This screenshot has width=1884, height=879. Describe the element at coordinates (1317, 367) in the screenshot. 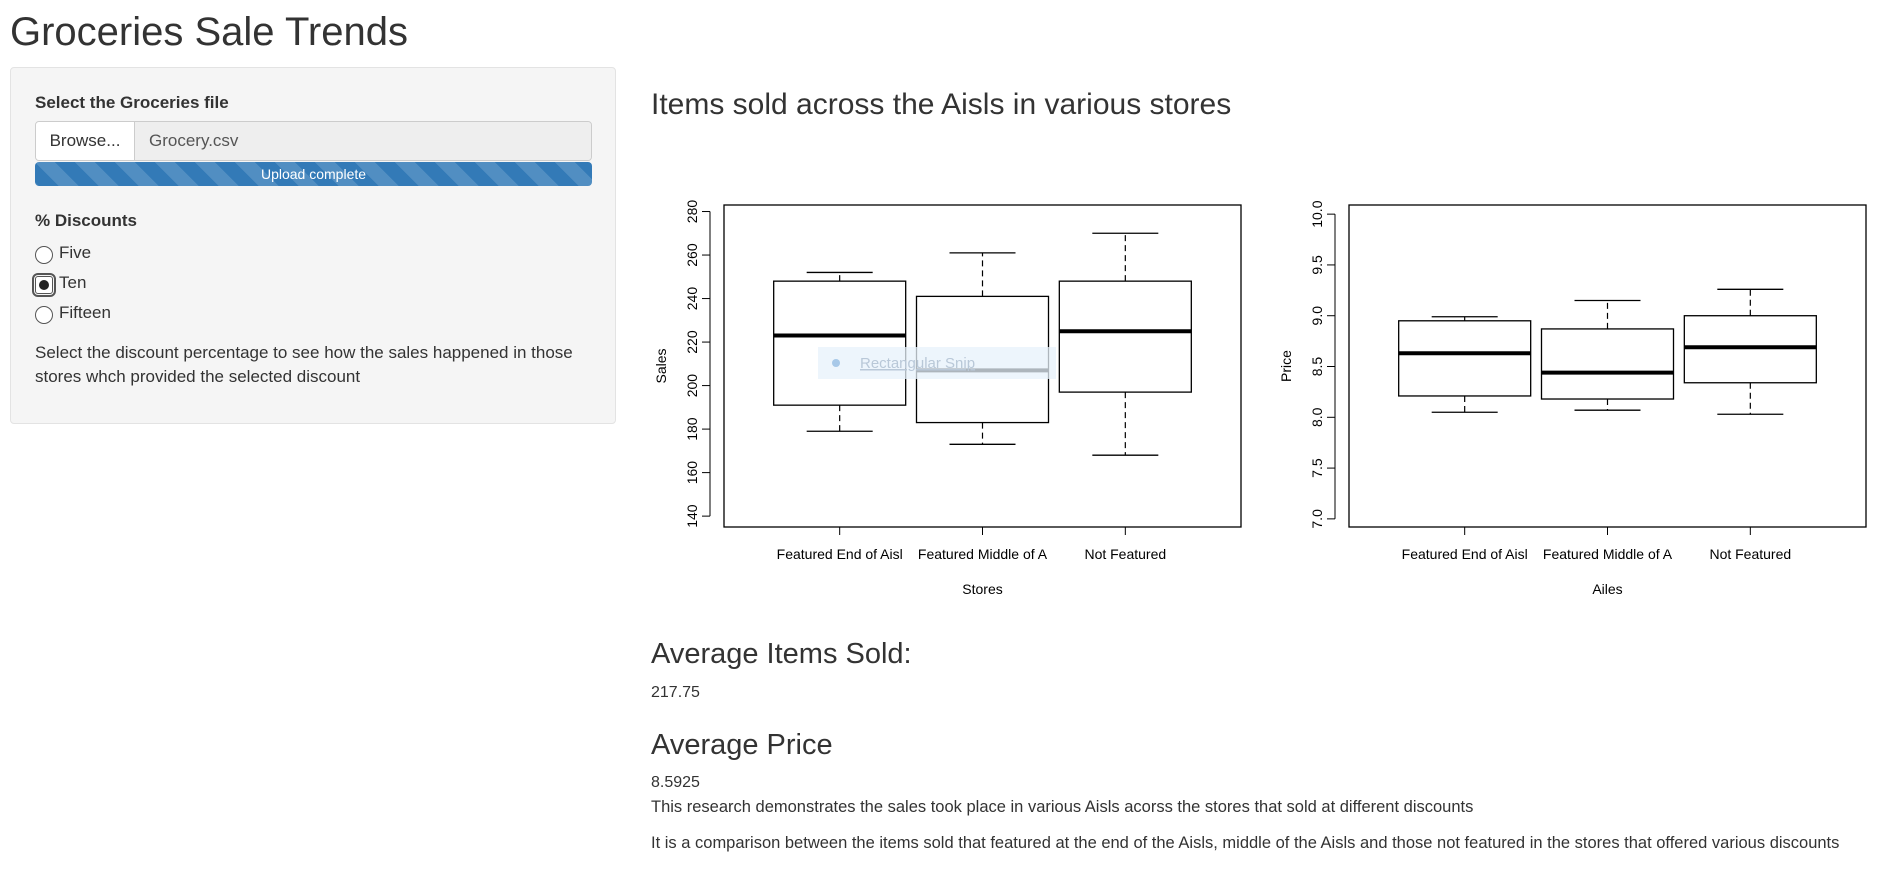

I see `y-tick-label: 8.5` at that location.